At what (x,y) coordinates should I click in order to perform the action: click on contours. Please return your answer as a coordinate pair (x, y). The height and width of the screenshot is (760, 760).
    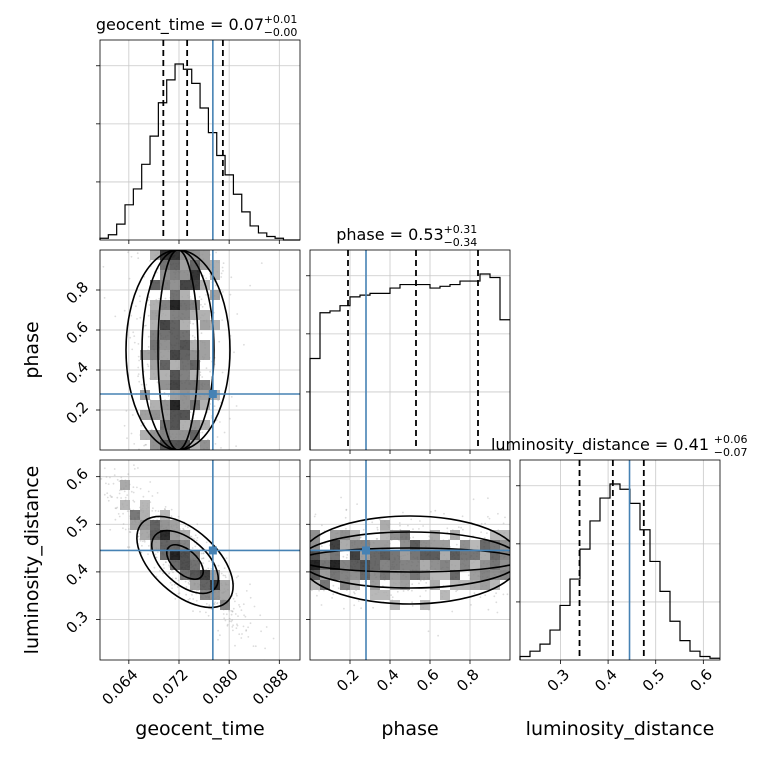
    Looking at the image, I should click on (410, 560).